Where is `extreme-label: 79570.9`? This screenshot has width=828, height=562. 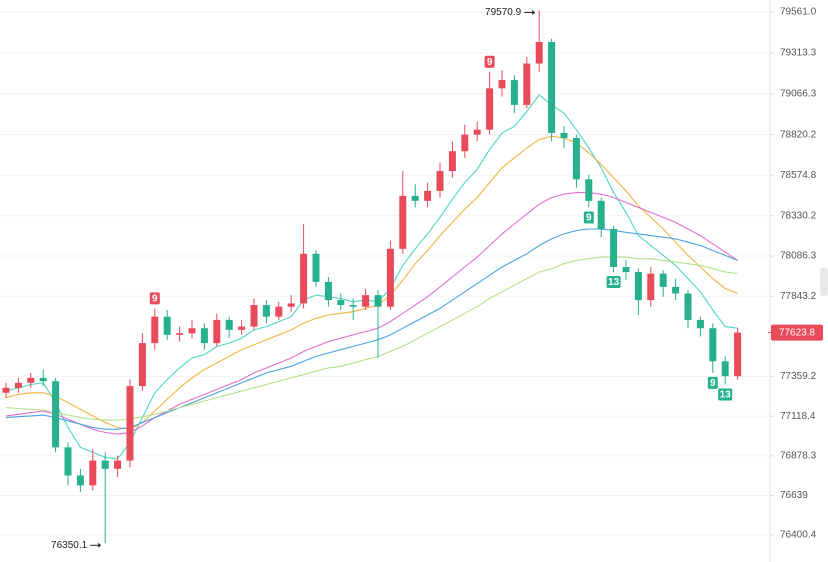
extreme-label: 79570.9 is located at coordinates (503, 12).